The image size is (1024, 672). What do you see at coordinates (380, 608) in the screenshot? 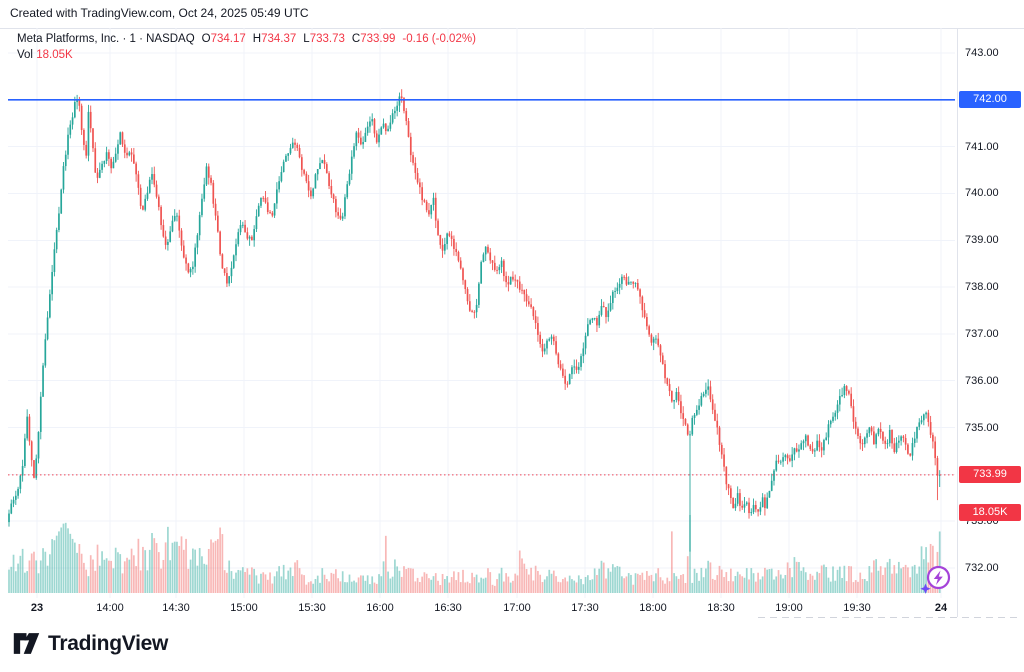
I see `time-tick-label: 16:00` at bounding box center [380, 608].